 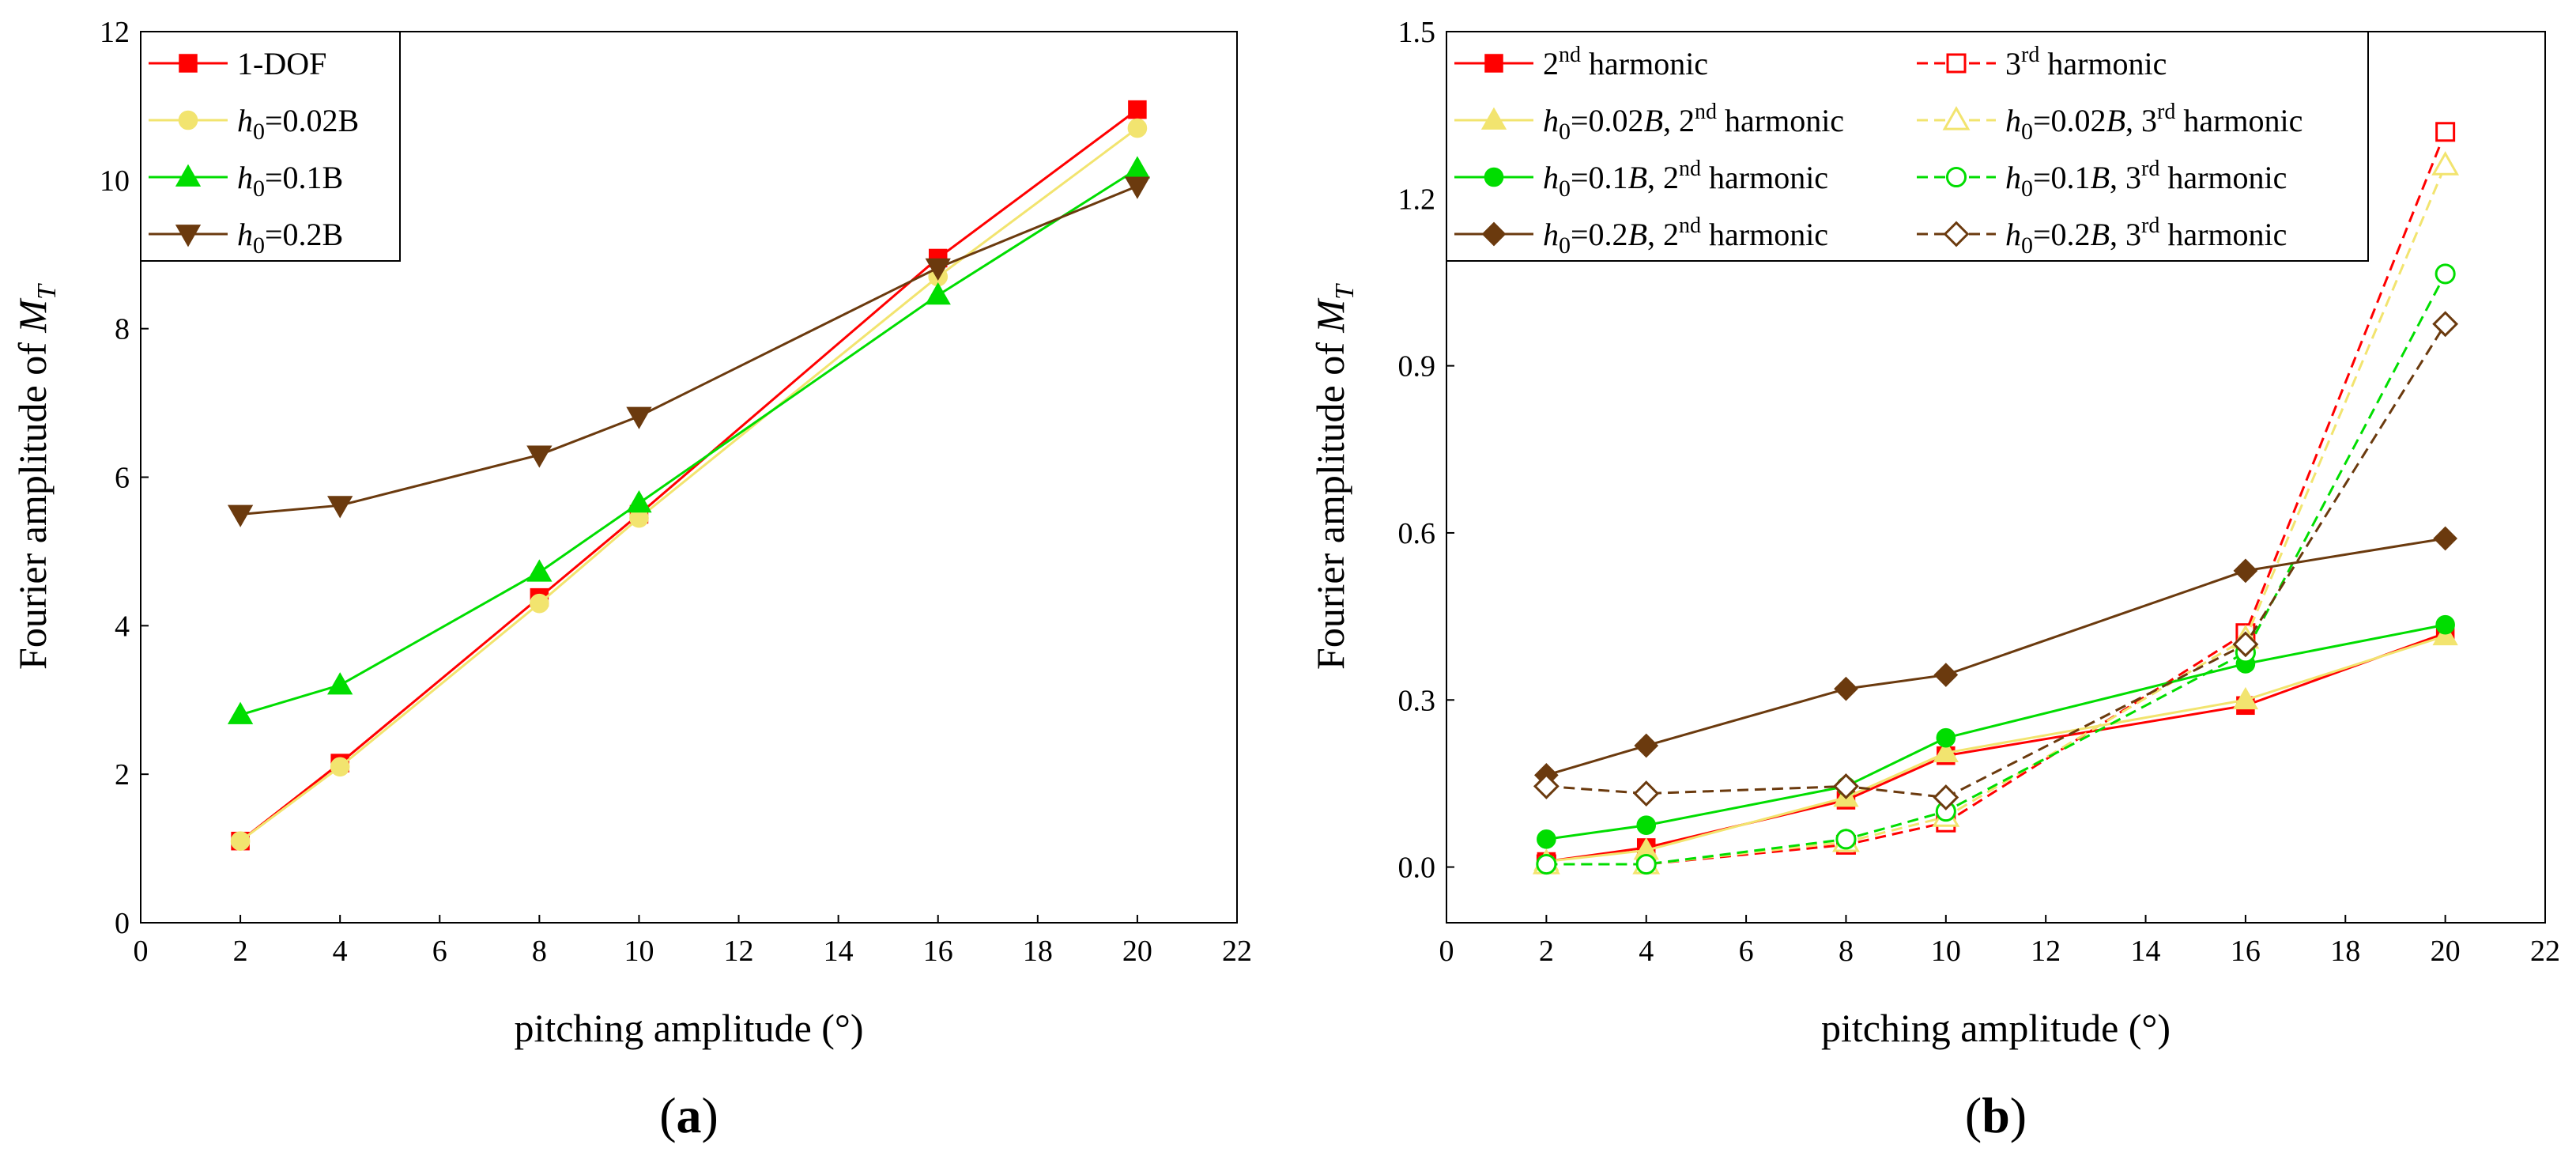 I want to click on legend-label: 2nd harmonic, so click(x=1625, y=62).